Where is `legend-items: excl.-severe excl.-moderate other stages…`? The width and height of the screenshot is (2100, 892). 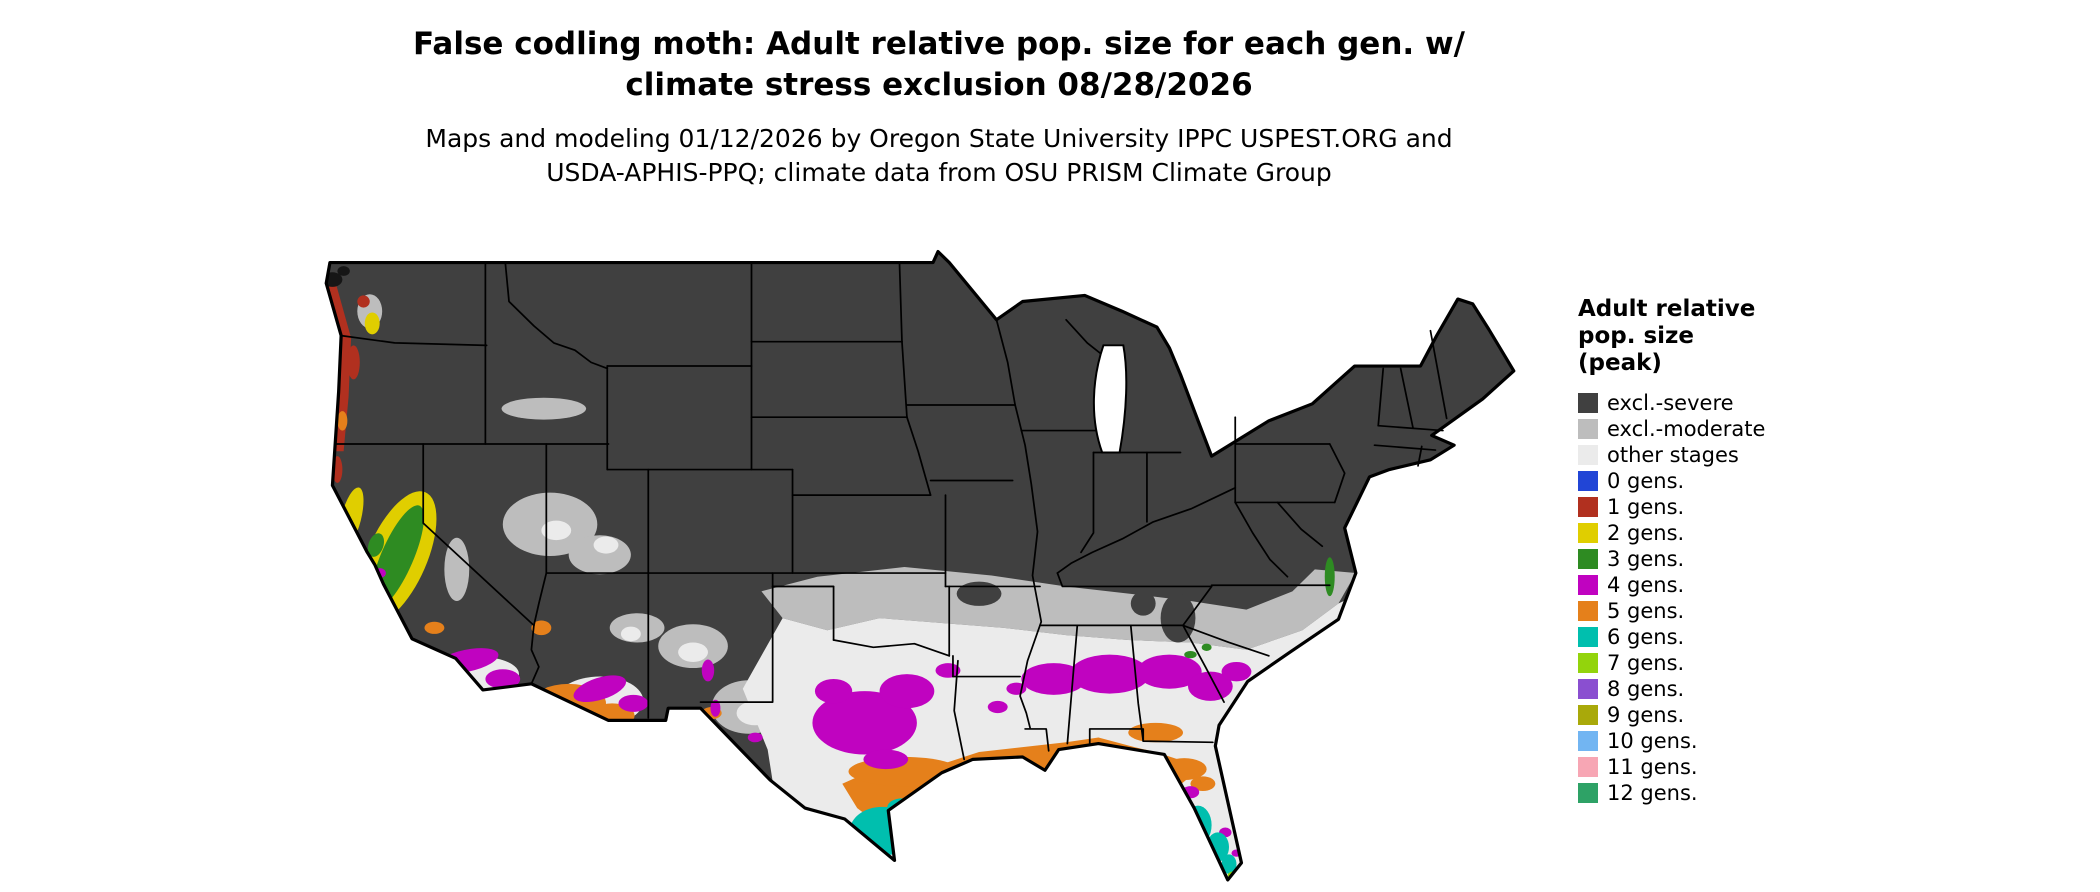 legend-items: excl.-severe excl.-moderate other stages… is located at coordinates (1728, 598).